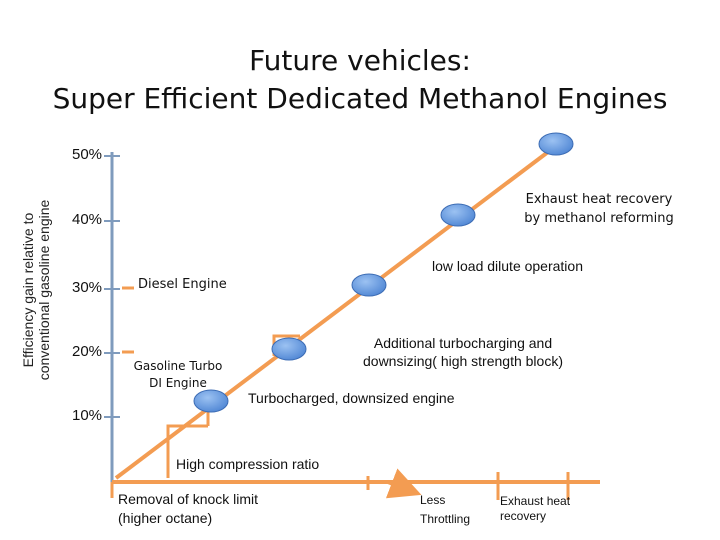 The height and width of the screenshot is (540, 720). Describe the element at coordinates (458, 215) in the screenshot. I see `node-methanol-reforming` at that location.